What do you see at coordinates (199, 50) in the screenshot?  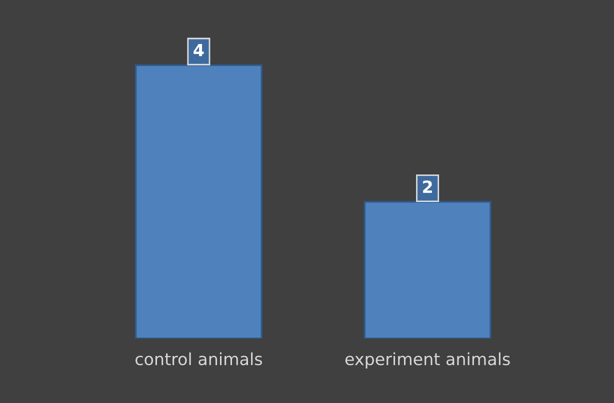 I see `data-label: 4` at bounding box center [199, 50].